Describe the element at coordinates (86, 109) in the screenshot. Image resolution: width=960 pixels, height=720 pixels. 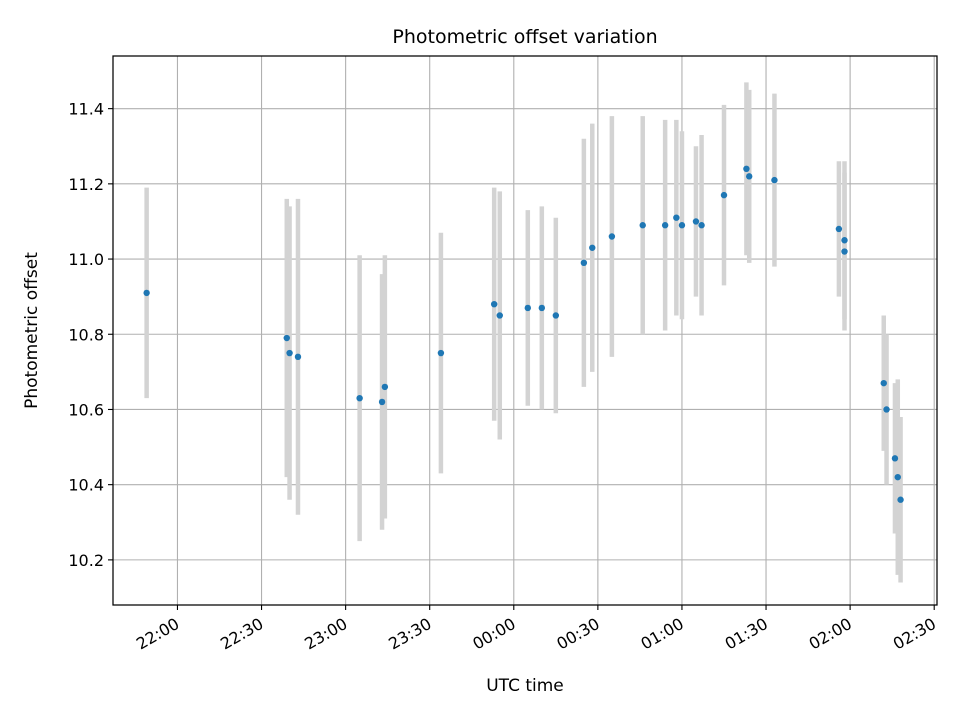
I see `y-tick-label: 11.4` at that location.